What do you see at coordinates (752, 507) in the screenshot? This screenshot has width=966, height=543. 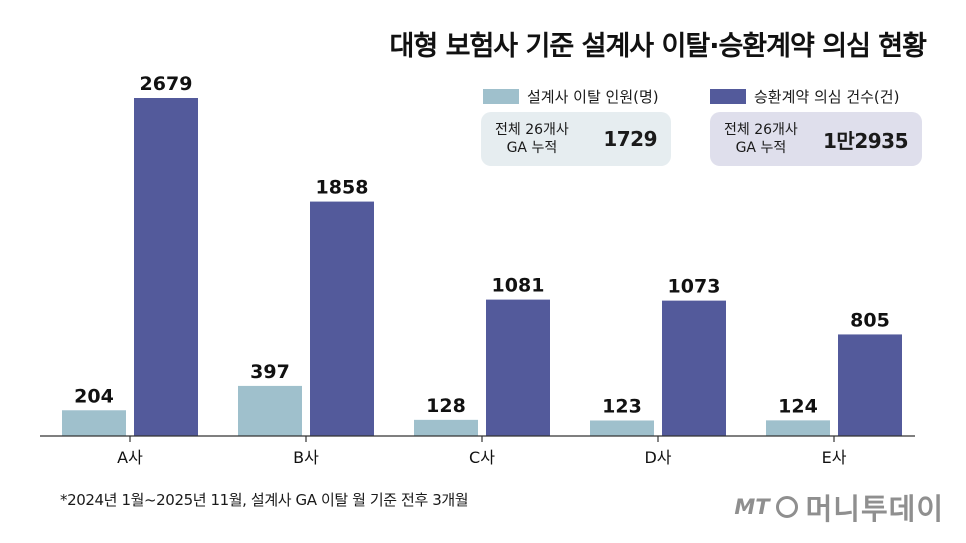 I see `watermark-logo: MT` at bounding box center [752, 507].